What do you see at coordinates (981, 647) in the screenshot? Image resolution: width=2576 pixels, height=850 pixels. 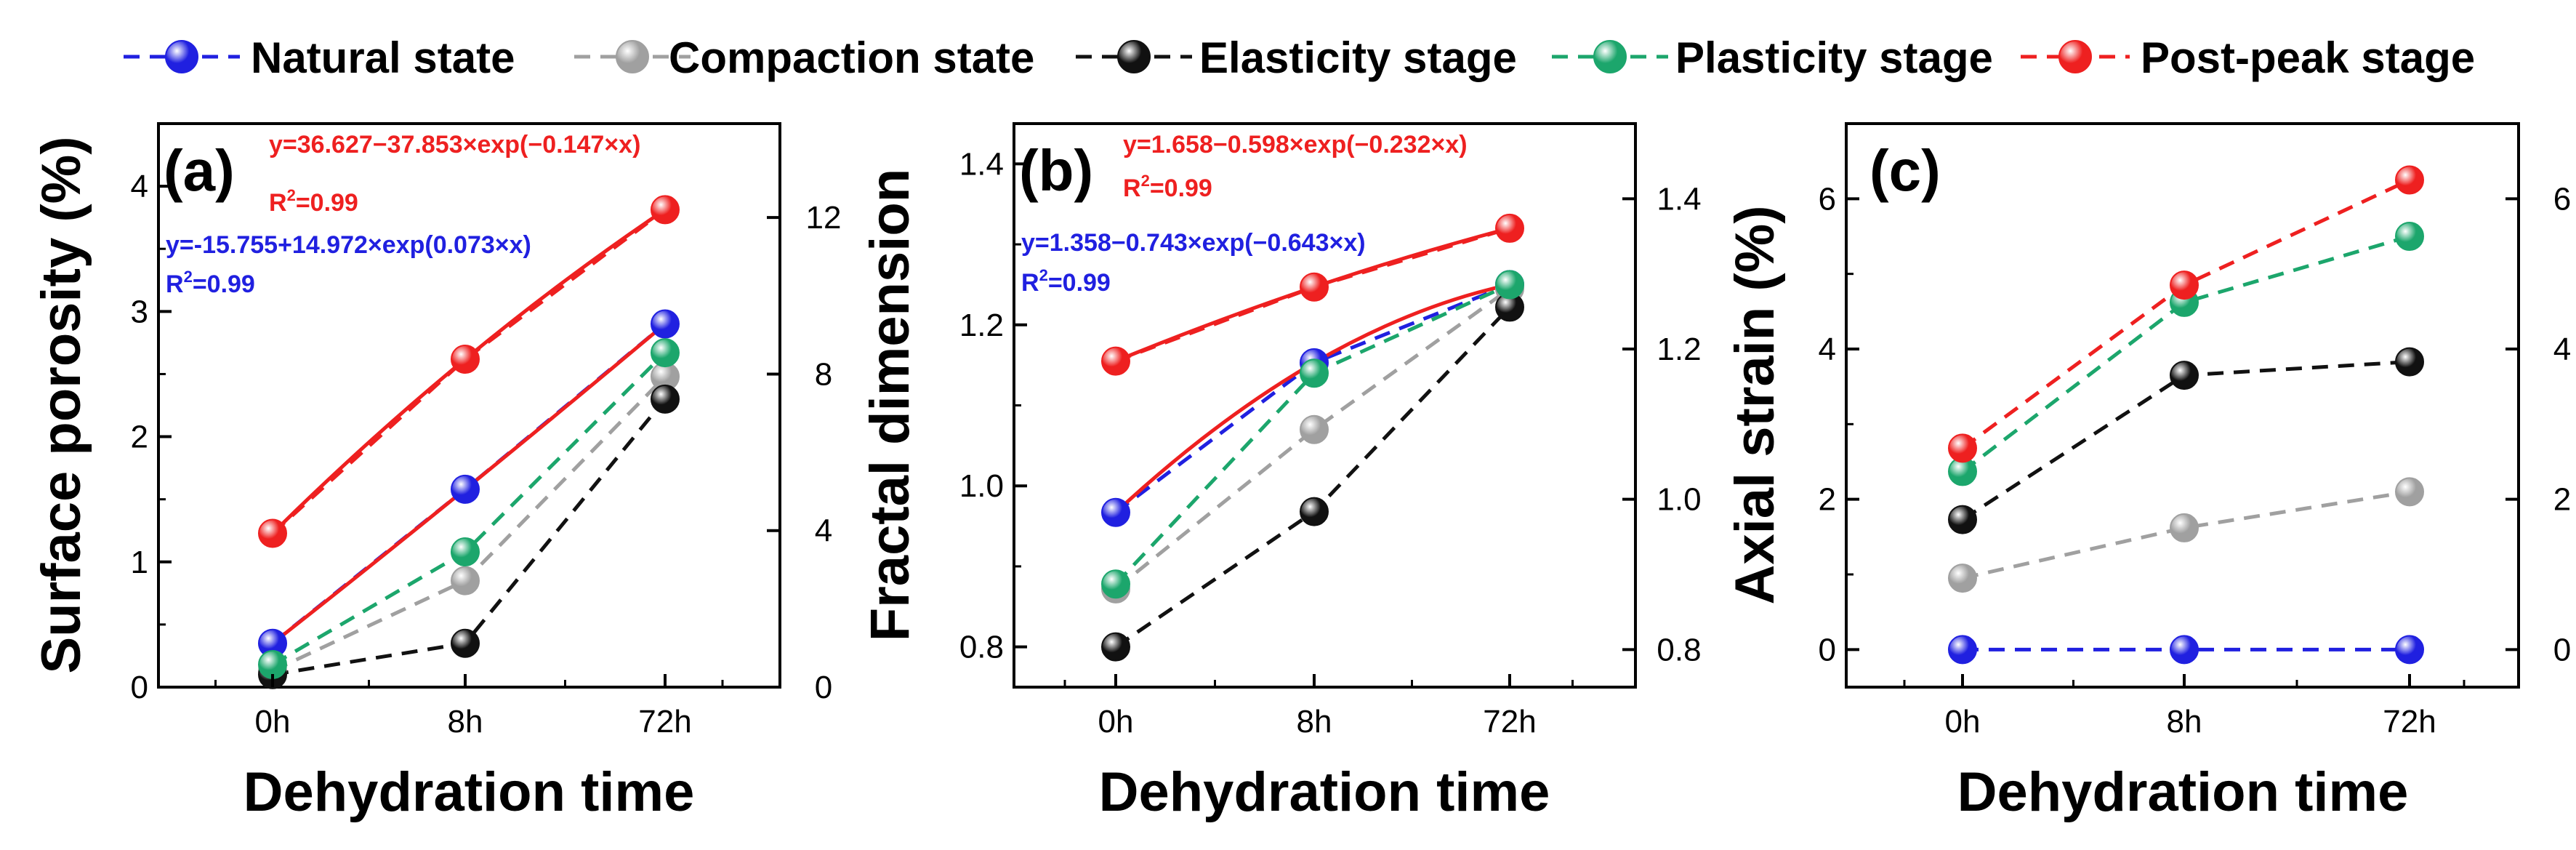 I see `y-tick-label: 0.8` at bounding box center [981, 647].